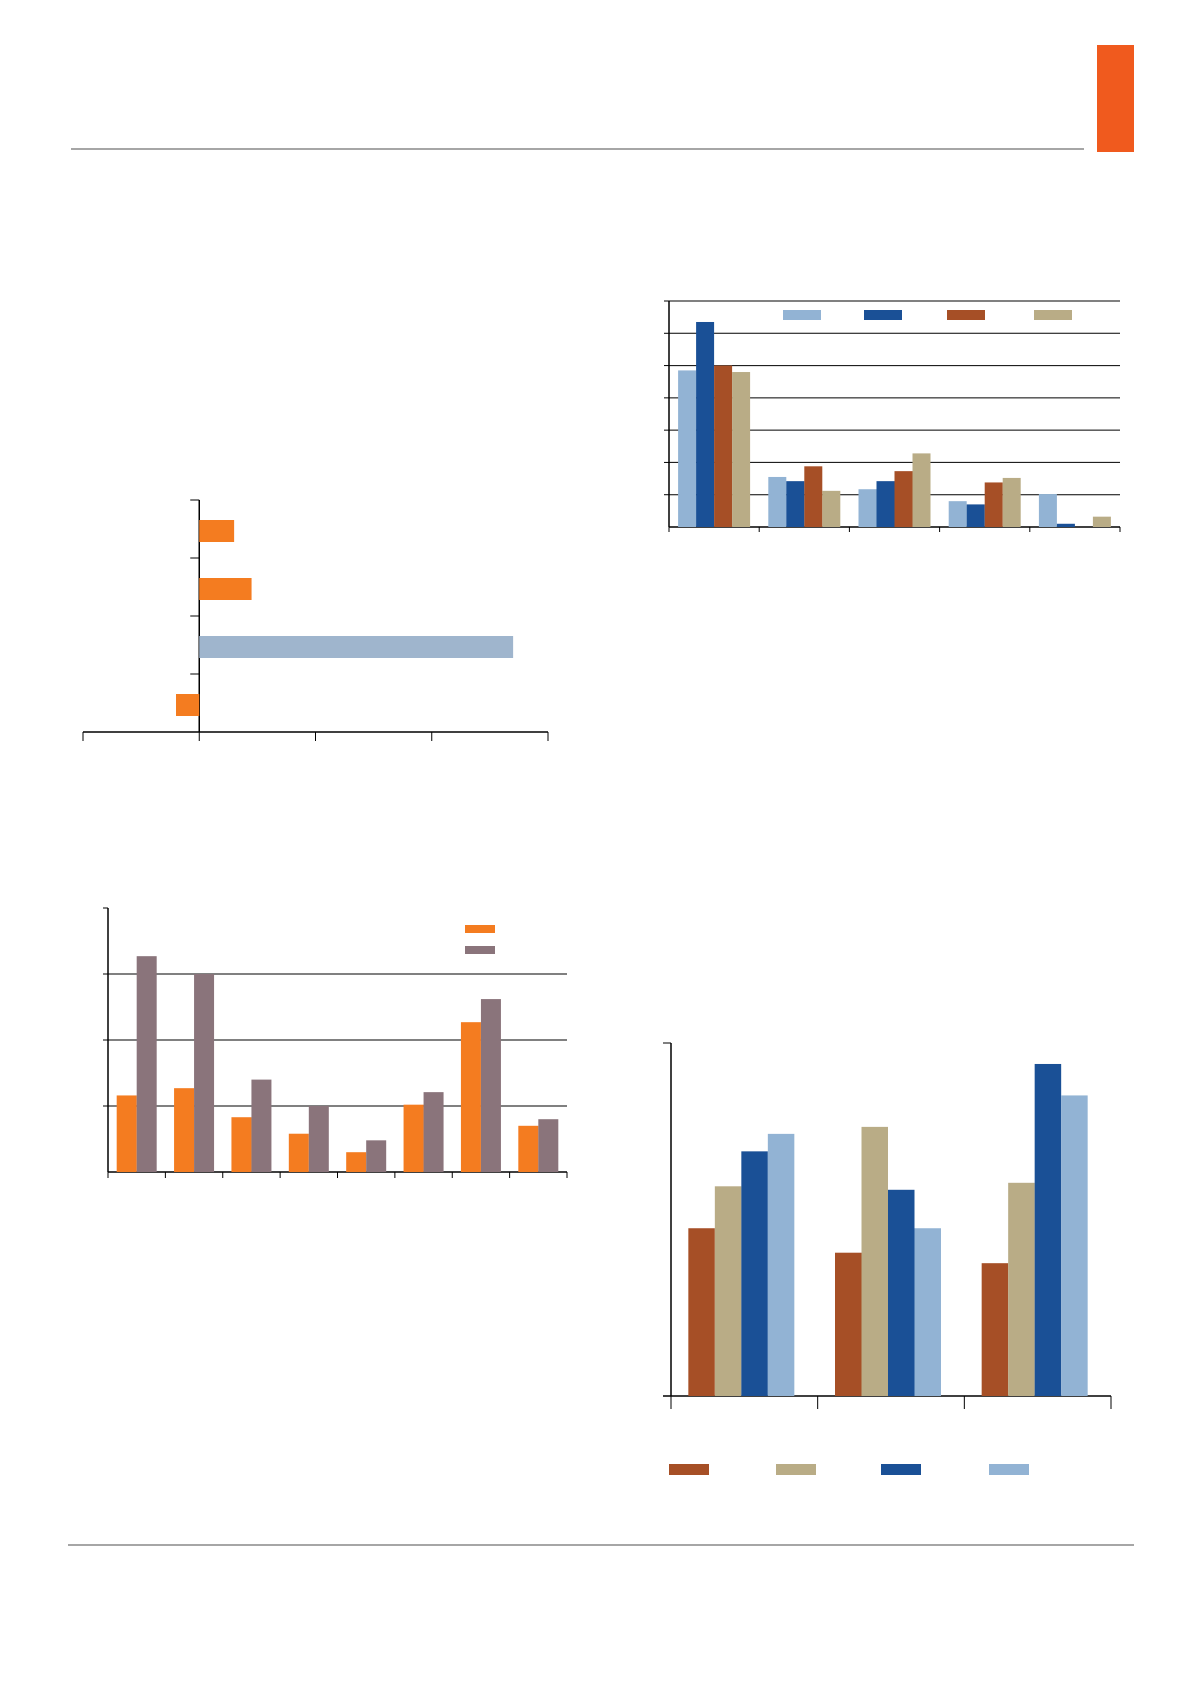 This screenshot has height=1684, width=1191. I want to click on section-tab, so click(1115, 98).